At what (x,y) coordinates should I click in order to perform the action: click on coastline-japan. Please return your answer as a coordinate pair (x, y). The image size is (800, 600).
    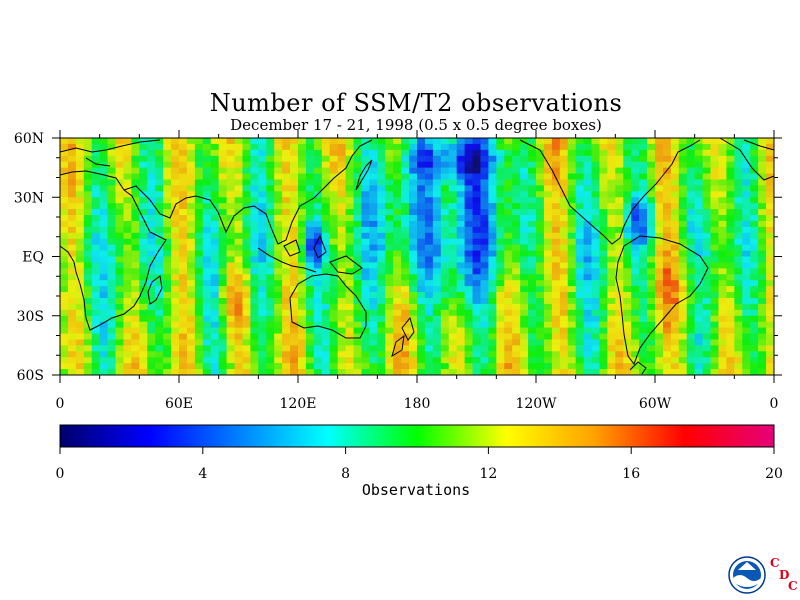
    Looking at the image, I should click on (364, 175).